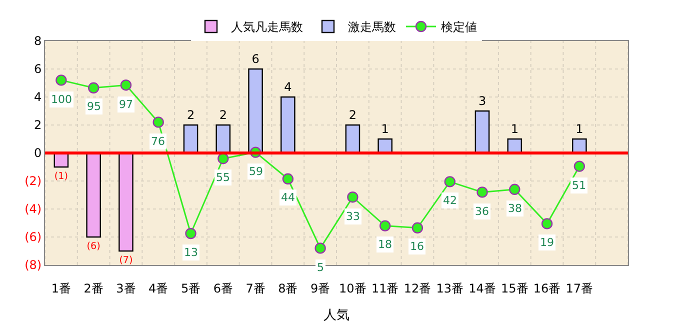 This screenshot has height=332, width=673. I want to click on x-tick-label: 4番, so click(158, 288).